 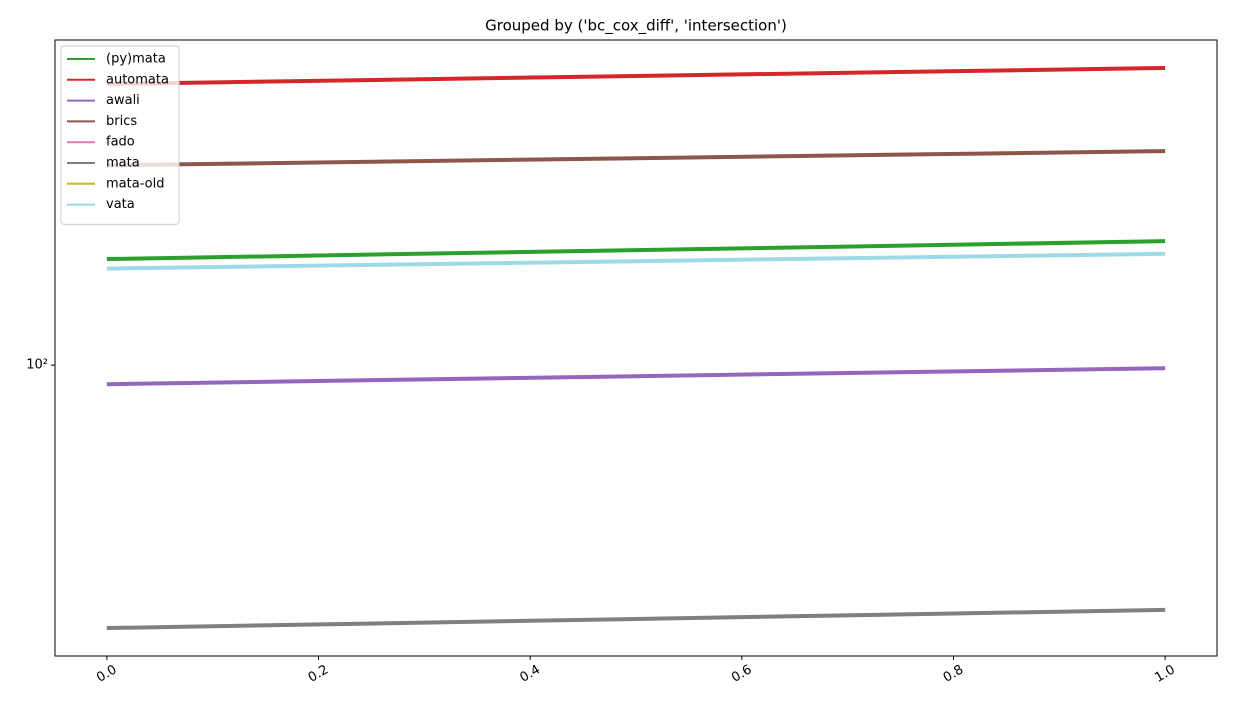 I want to click on legend-label: fado, so click(x=120, y=142).